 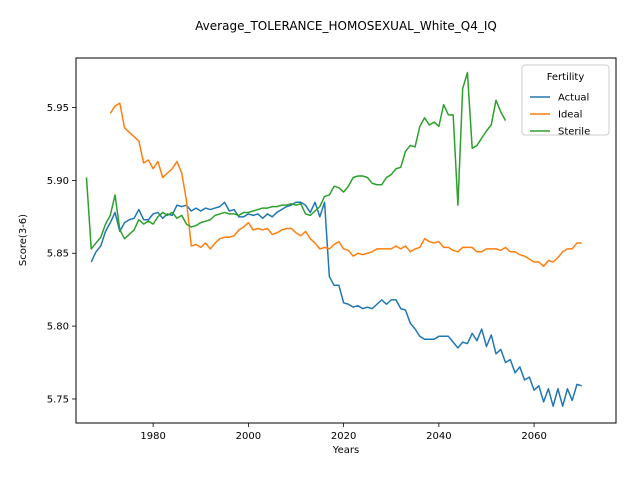 What do you see at coordinates (343, 436) in the screenshot?
I see `x-tick-label: 2020` at bounding box center [343, 436].